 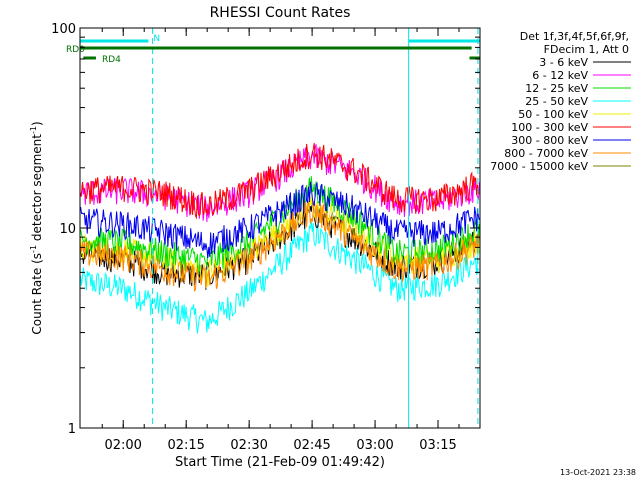 What do you see at coordinates (37, 123) in the screenshot?
I see `y-axis-label-part: )` at bounding box center [37, 123].